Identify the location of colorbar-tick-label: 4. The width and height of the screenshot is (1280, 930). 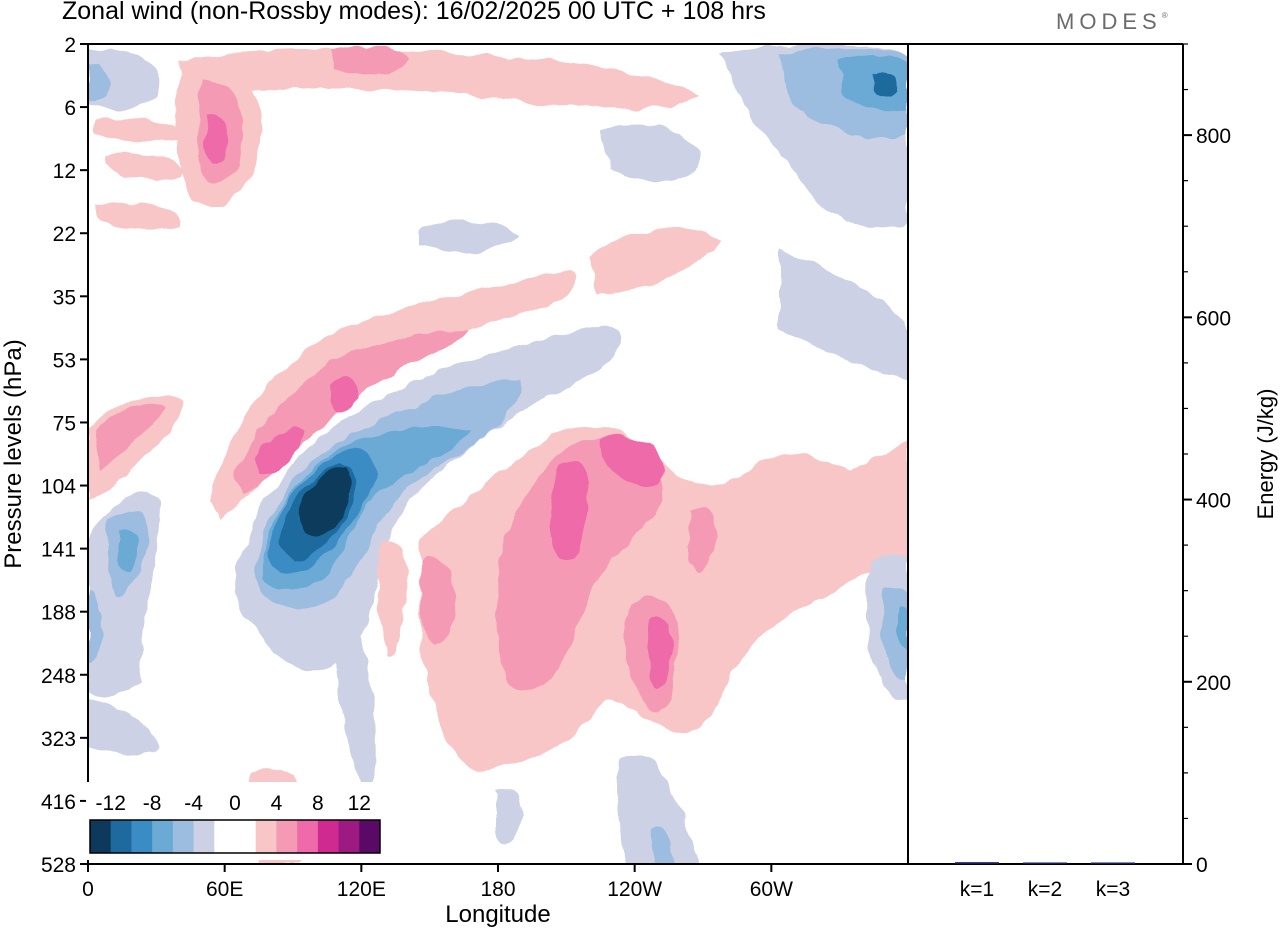
(277, 803).